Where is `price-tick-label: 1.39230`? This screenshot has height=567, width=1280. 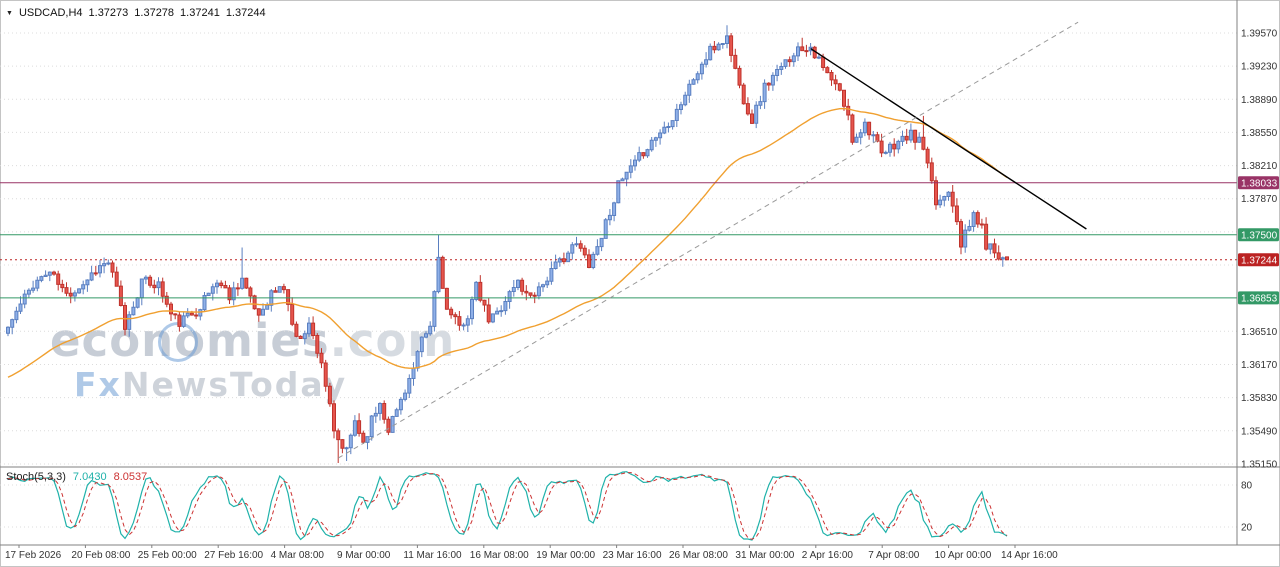
price-tick-label: 1.39230 is located at coordinates (1259, 67).